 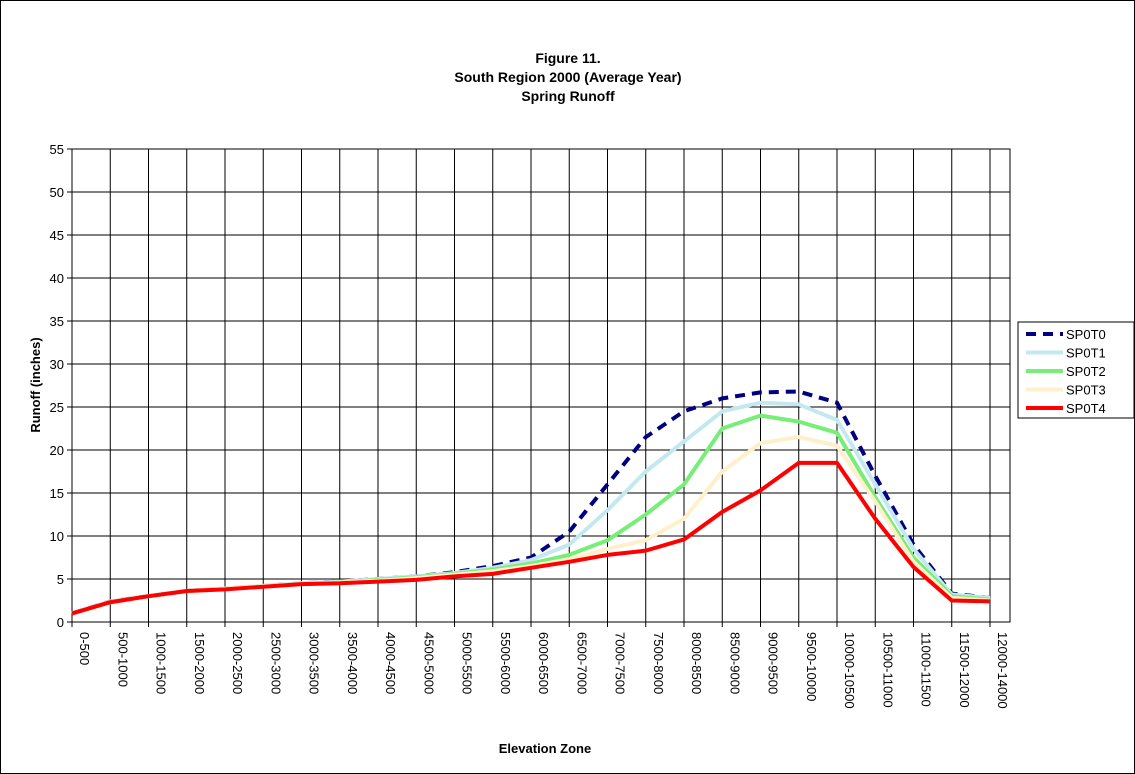 What do you see at coordinates (543, 663) in the screenshot?
I see `x-tick-label: 6000-6500` at bounding box center [543, 663].